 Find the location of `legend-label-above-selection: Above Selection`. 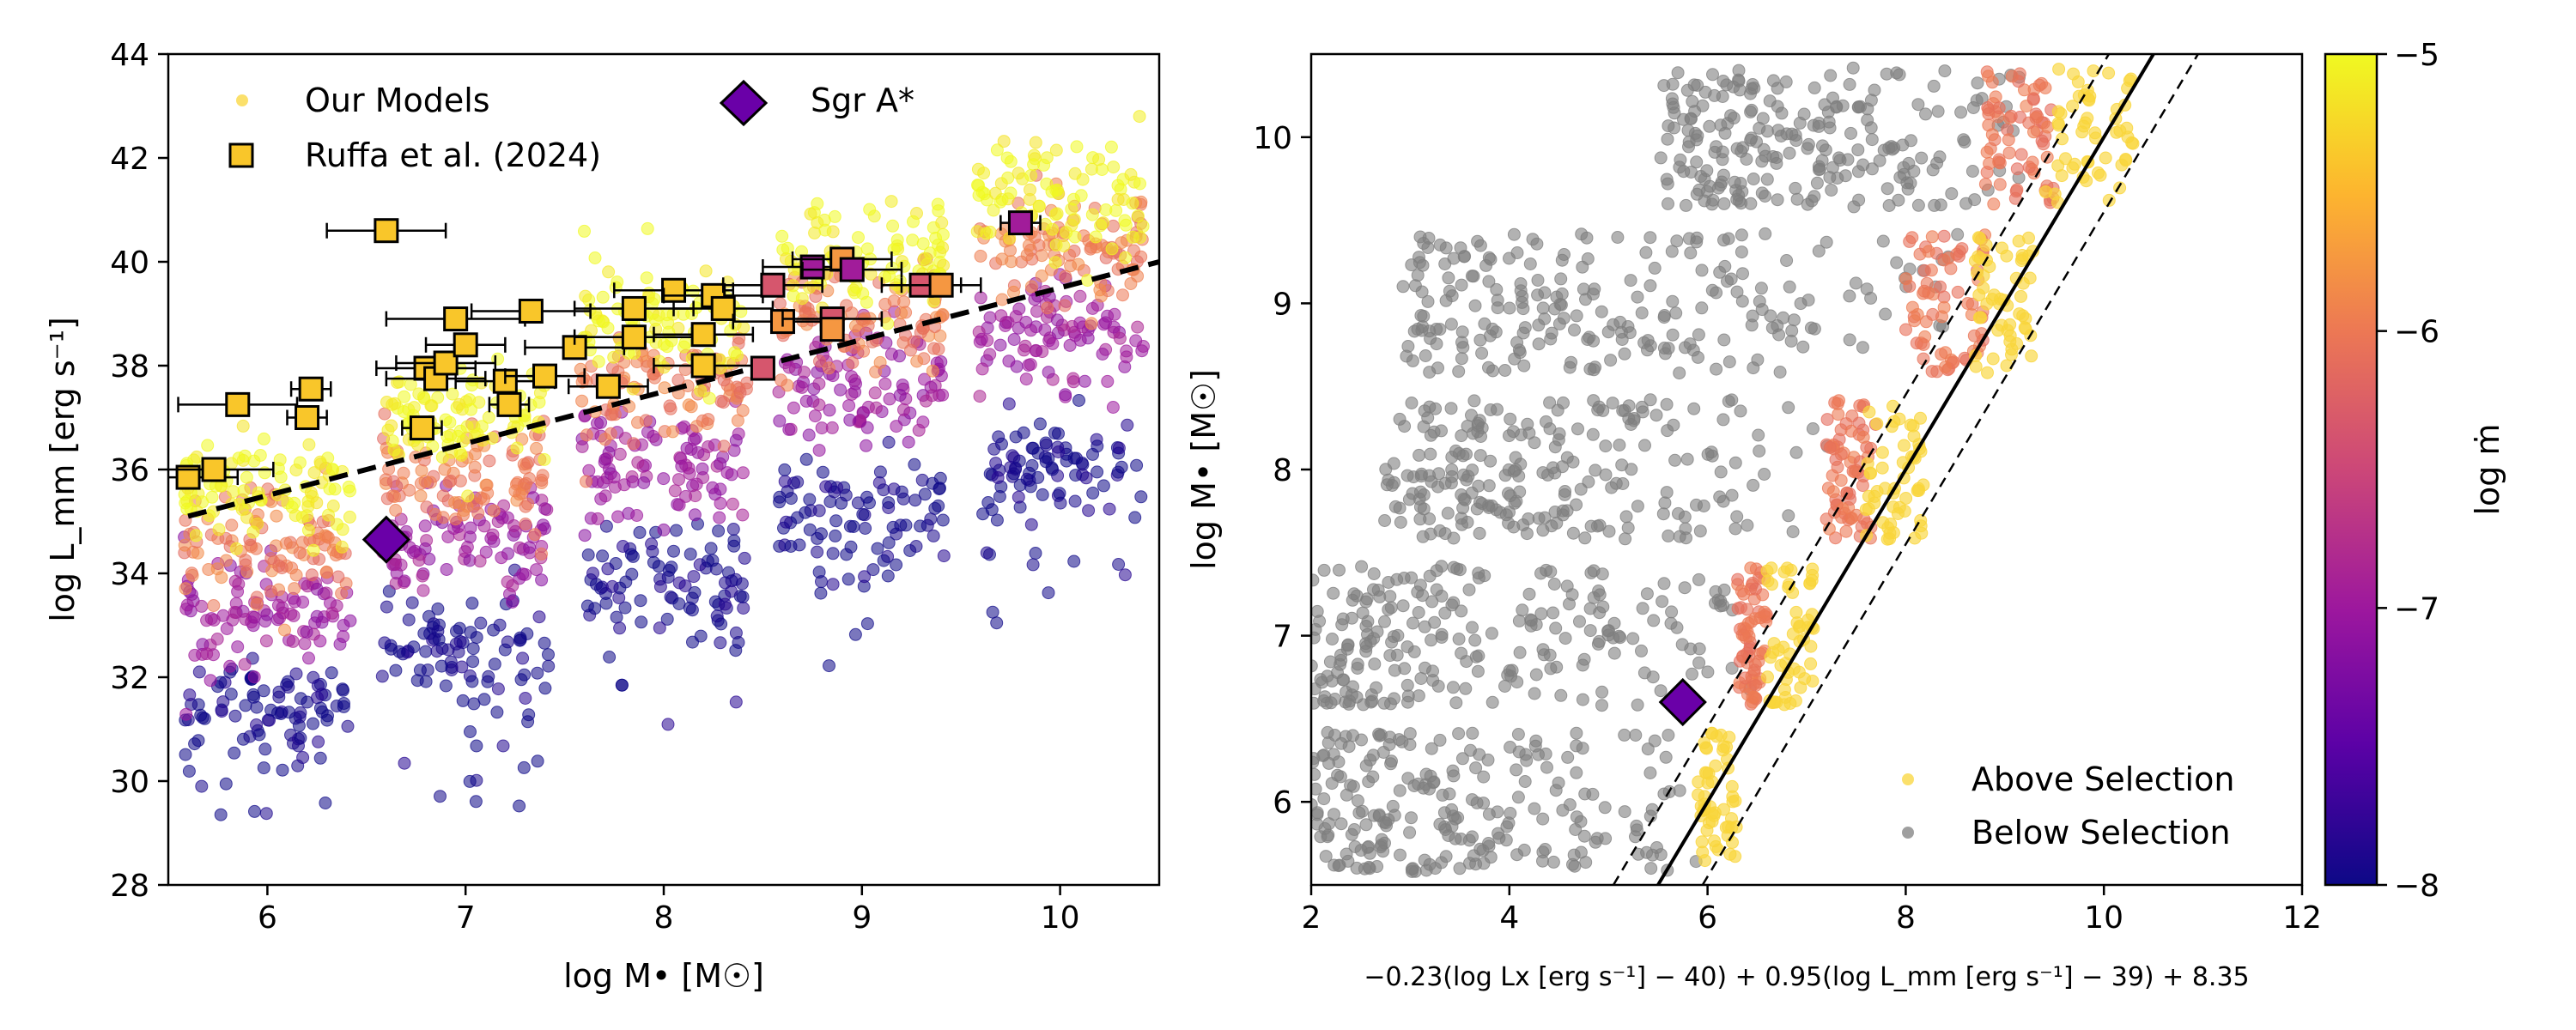

legend-label-above-selection: Above Selection is located at coordinates (2102, 779).